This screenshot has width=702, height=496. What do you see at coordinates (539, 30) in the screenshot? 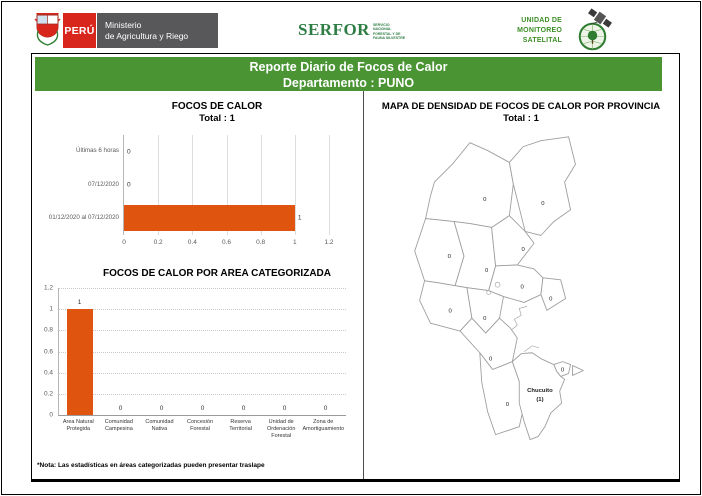
I see `monitoring-unit-label: UNIDAD DE MONITOREO SATELITAL` at bounding box center [539, 30].